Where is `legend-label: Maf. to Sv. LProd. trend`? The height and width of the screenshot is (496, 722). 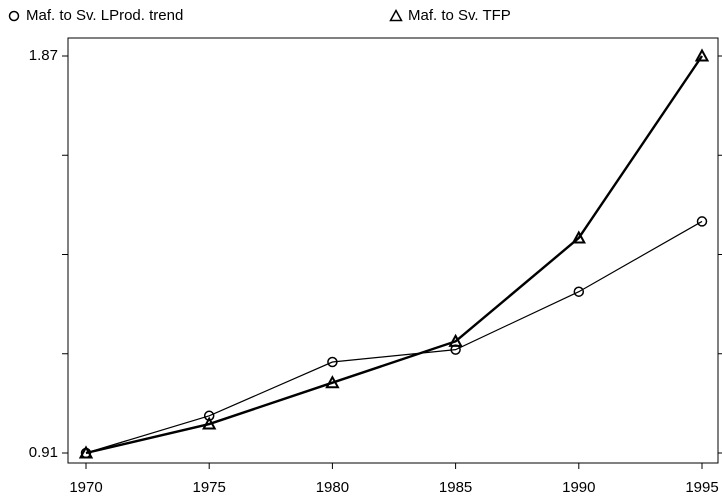
legend-label: Maf. to Sv. LProd. trend is located at coordinates (104, 15).